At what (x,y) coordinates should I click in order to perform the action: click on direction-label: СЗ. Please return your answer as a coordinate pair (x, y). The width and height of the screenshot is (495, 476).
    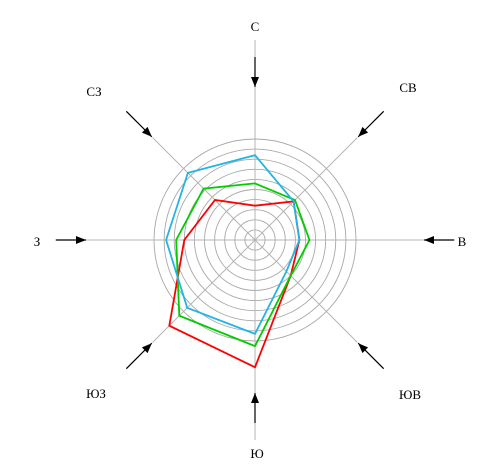
    Looking at the image, I should click on (93, 91).